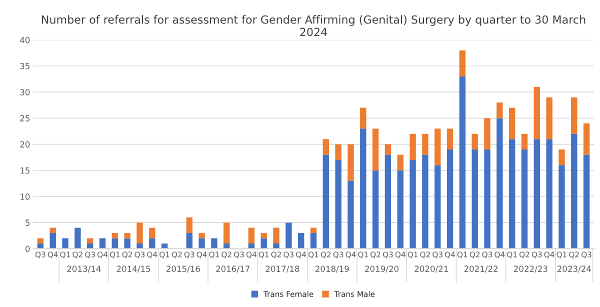 The height and width of the screenshot is (307, 600). Describe the element at coordinates (481, 269) in the screenshot. I see `text: 2021/22` at that location.